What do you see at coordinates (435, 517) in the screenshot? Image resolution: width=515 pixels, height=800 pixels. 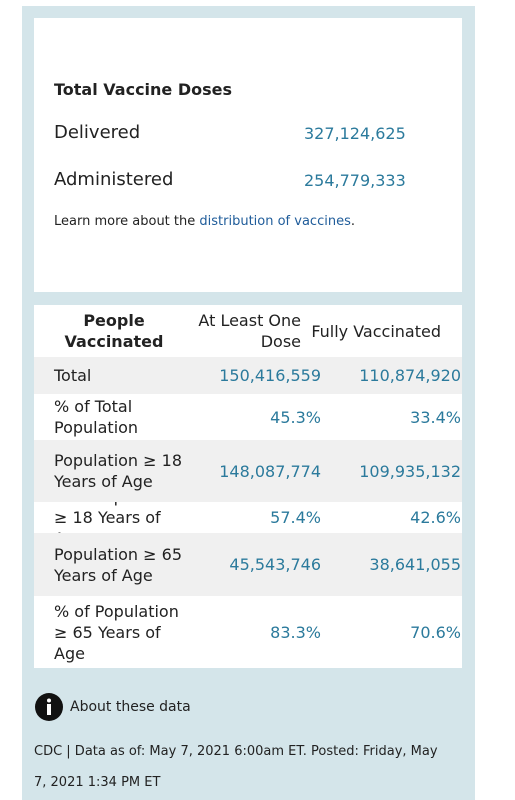 I see `value-cell: 42.6%` at bounding box center [435, 517].